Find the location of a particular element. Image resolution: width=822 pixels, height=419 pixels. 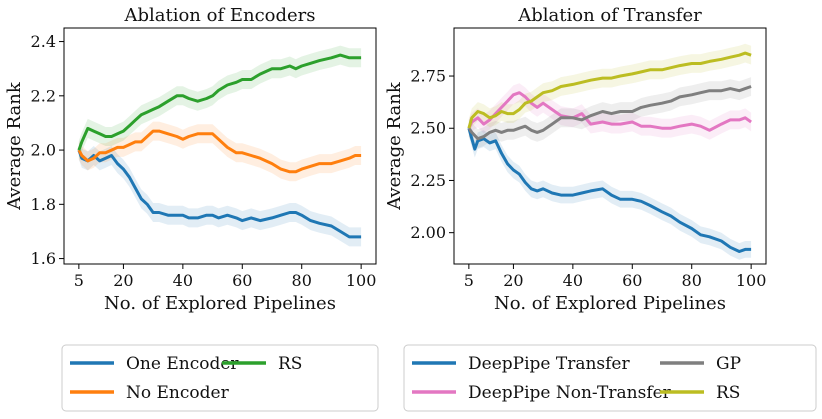

chart-title: Ablation of Transfer is located at coordinates (609, 15).